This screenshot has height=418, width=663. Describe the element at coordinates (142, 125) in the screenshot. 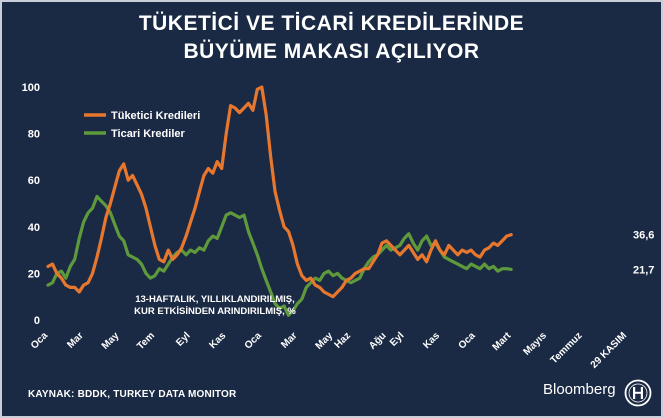

I see `legend: Tüketici Kredileri Ticari Krediler` at that location.